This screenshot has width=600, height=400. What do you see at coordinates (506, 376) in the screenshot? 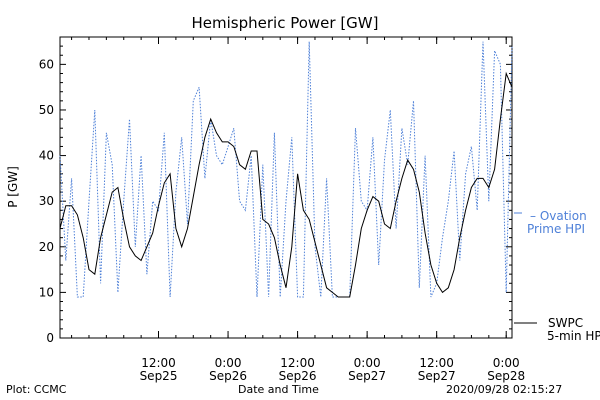
I see `x-tick-label-date: Sep28` at bounding box center [506, 376].